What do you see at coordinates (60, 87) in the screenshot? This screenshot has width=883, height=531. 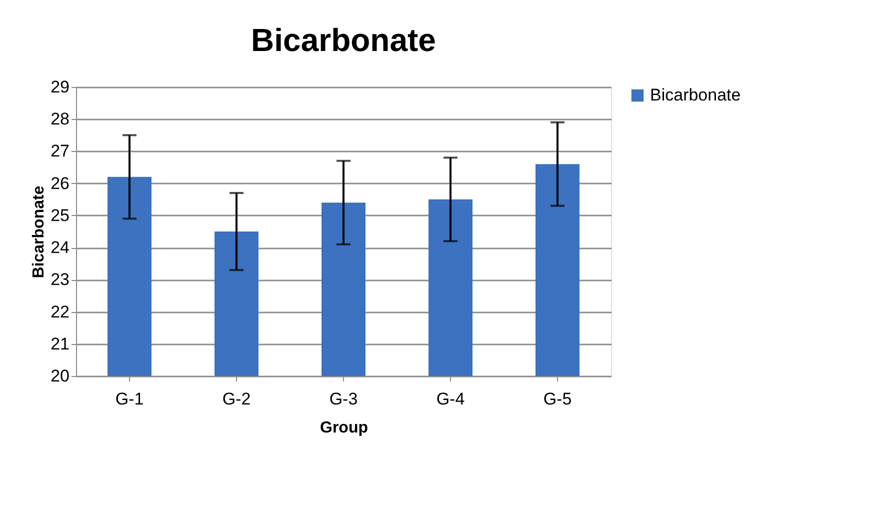 I see `y-tick-label: 29` at bounding box center [60, 87].